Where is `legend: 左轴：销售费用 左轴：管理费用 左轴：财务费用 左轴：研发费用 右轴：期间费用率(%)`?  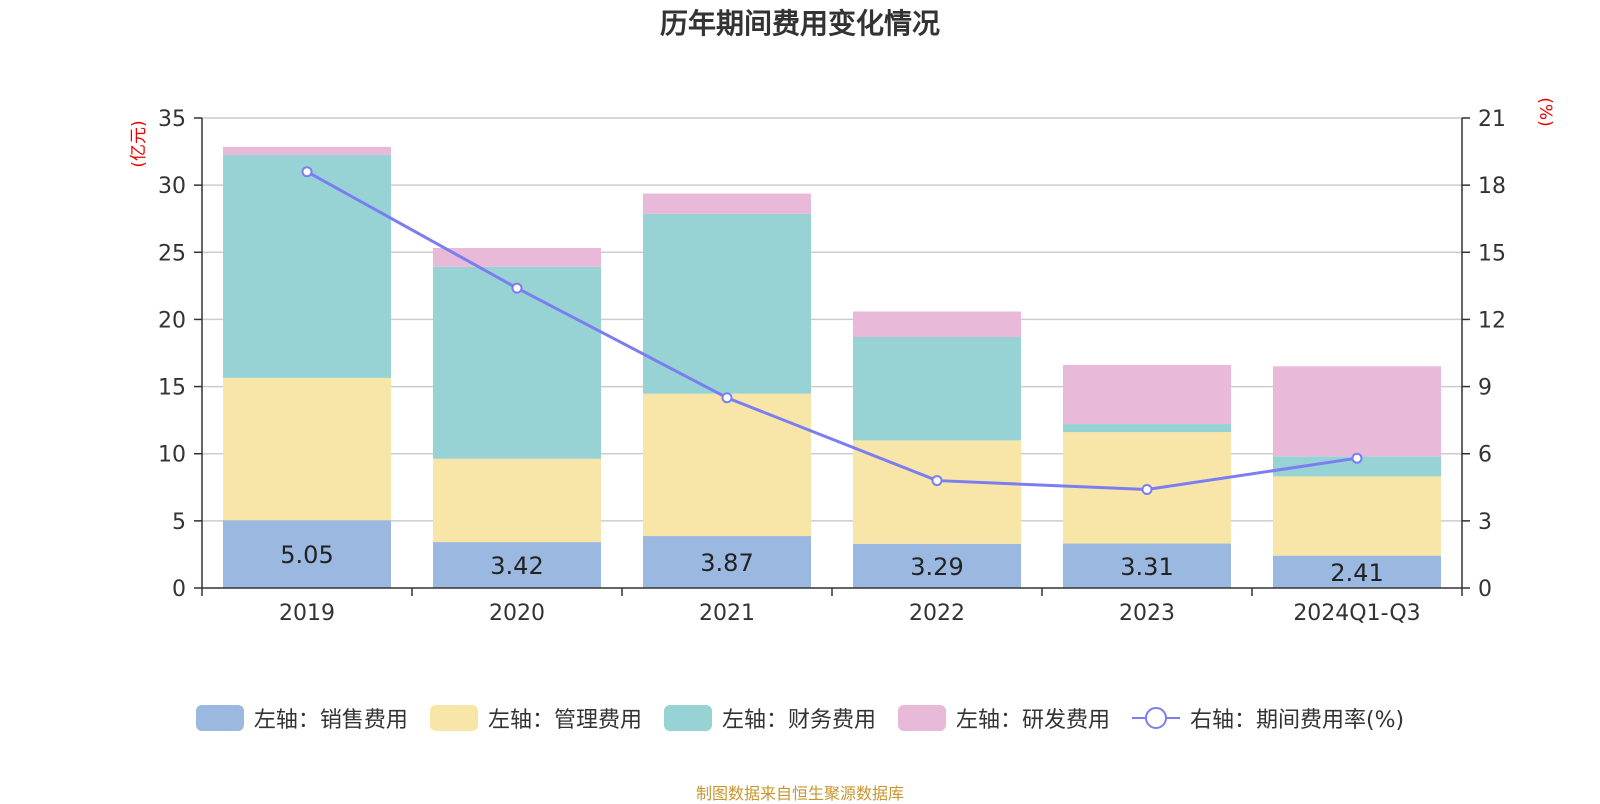
legend: 左轴：销售费用 左轴：管理费用 左轴：财务费用 左轴：研发费用 右轴：期间费用率(%) is located at coordinates (800, 718).